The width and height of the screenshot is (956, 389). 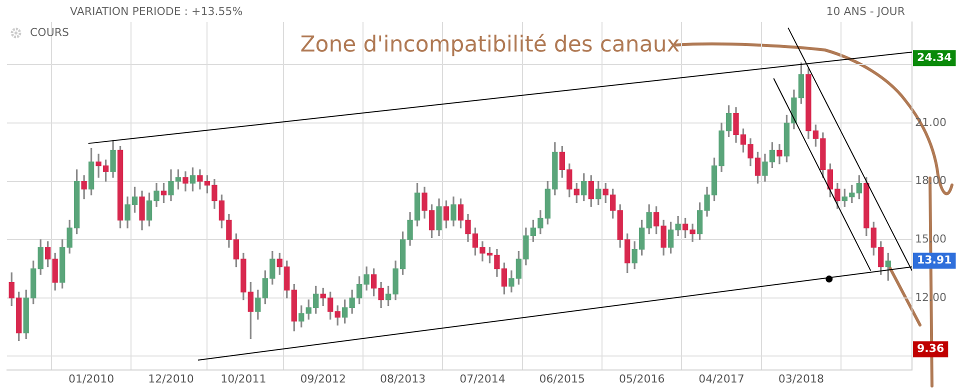 I want to click on text: 10 ANS - JOUR, so click(x=866, y=11).